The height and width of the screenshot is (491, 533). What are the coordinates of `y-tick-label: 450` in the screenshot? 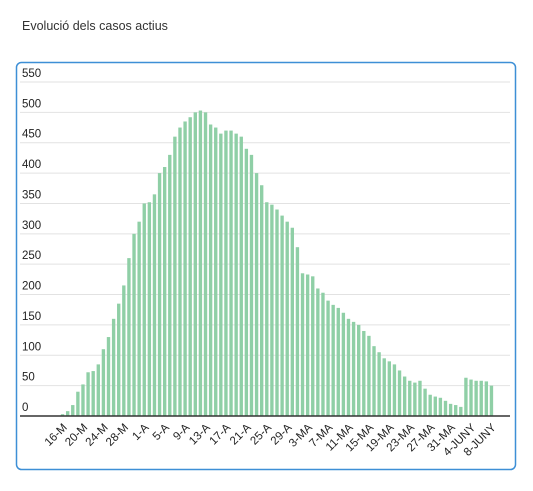 It's located at (31, 135).